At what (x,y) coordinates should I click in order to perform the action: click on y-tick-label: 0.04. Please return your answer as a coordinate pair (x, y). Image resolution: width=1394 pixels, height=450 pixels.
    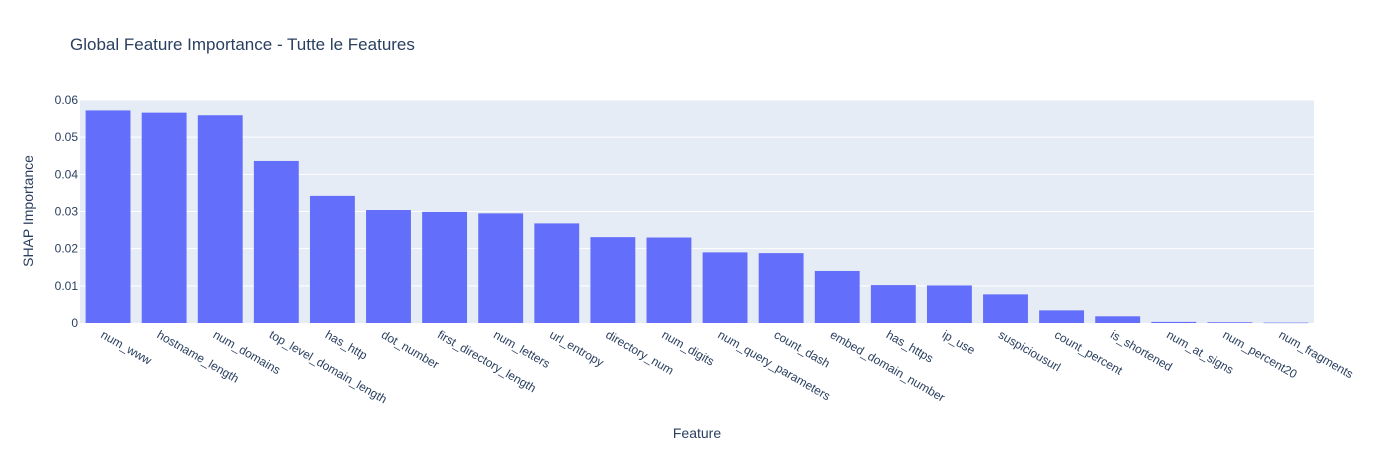
    Looking at the image, I should click on (67, 174).